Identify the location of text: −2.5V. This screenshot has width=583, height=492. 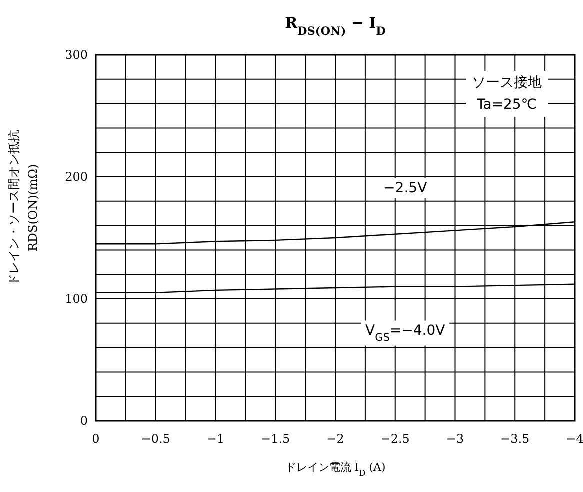
(406, 188).